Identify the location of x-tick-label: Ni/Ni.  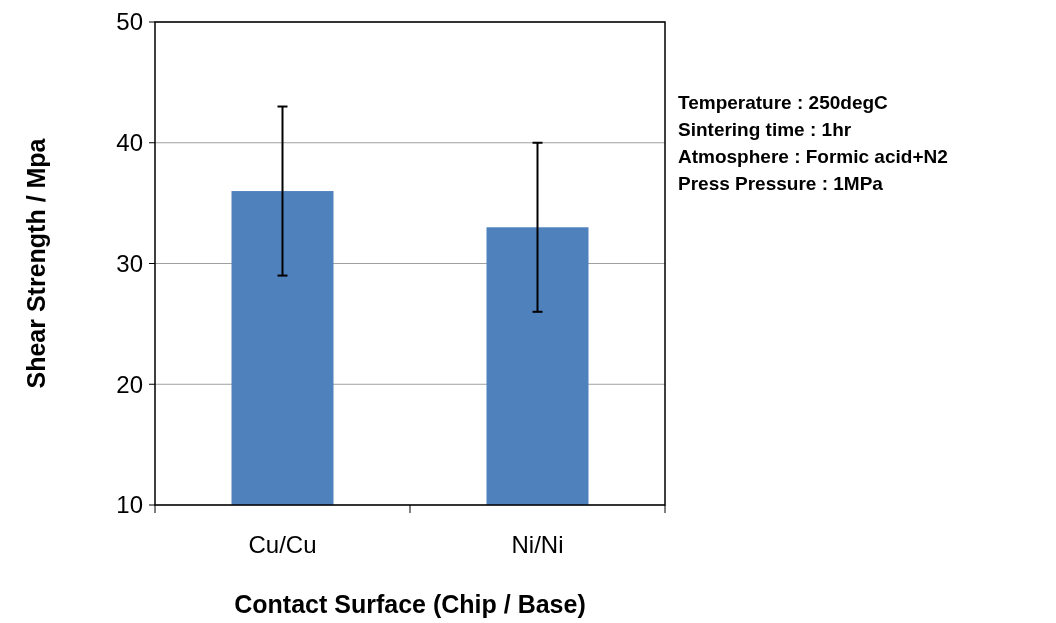
(537, 544).